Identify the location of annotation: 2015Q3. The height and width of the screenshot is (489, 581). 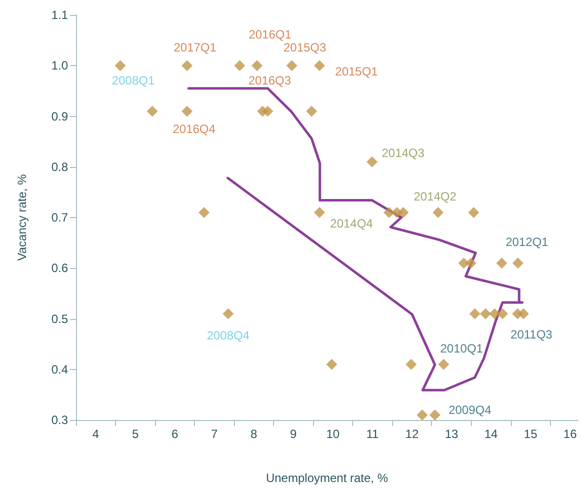
(304, 47).